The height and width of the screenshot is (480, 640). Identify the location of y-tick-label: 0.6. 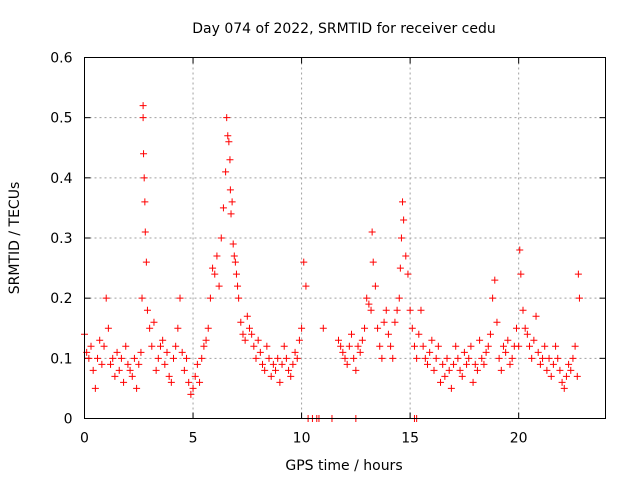
(61, 59).